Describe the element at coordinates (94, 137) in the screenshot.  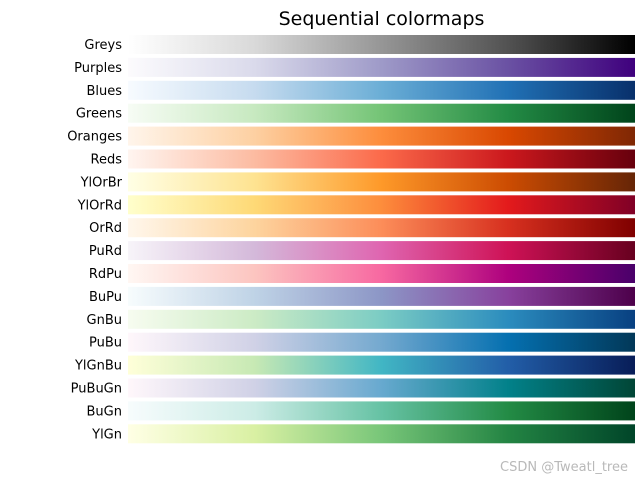
I see `colormap-label-oranges: Oranges` at that location.